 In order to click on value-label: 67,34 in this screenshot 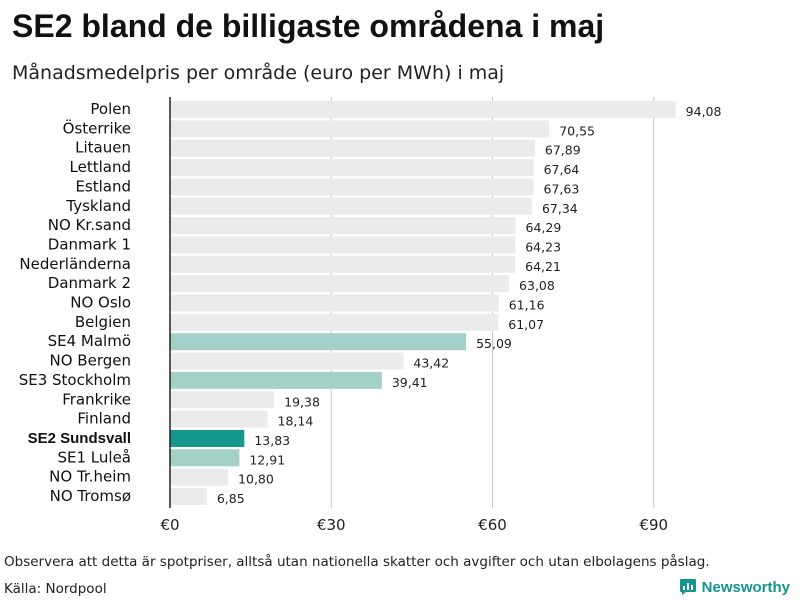, I will do `click(560, 208)`.